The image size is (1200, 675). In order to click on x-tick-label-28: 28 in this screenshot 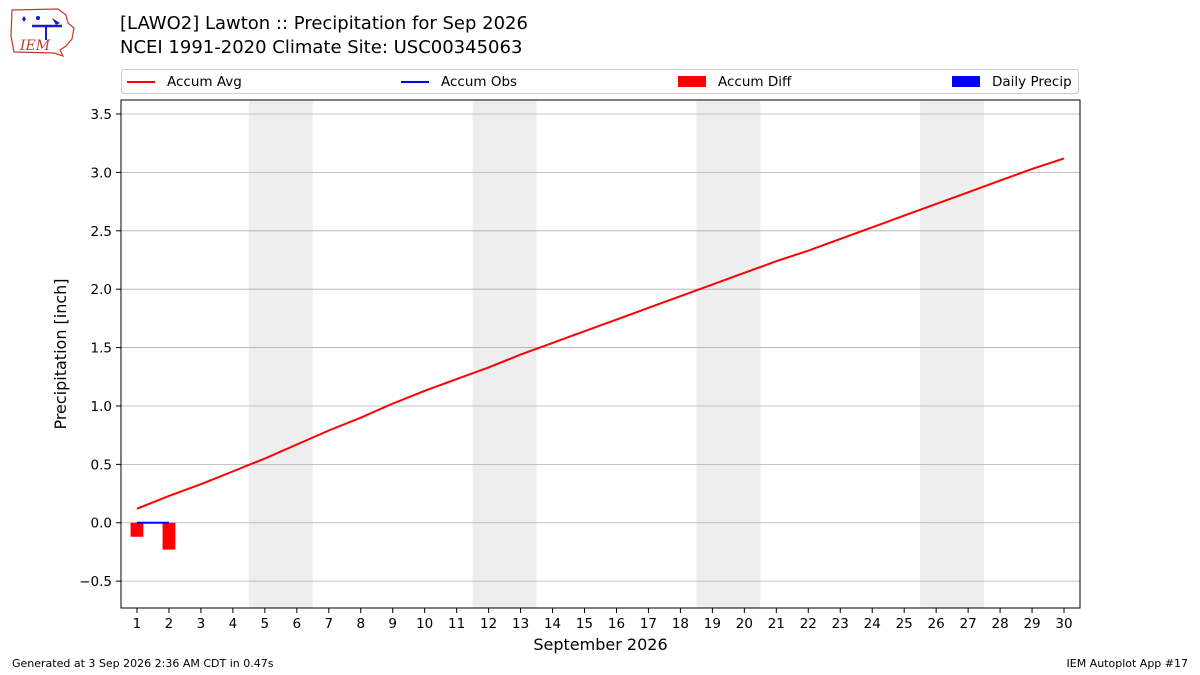, I will do `click(999, 624)`.